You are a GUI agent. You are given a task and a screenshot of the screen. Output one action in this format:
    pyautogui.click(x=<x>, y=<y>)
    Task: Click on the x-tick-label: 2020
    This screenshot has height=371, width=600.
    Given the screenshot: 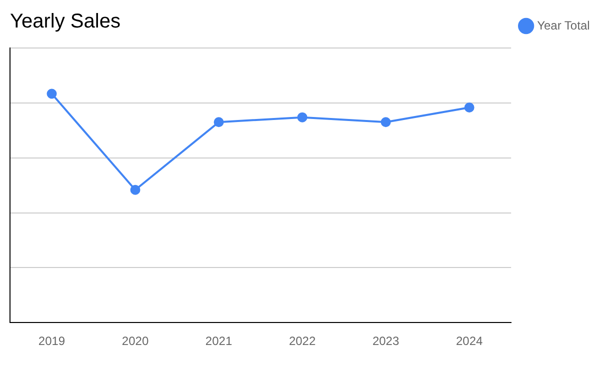 What is the action you would take?
    pyautogui.click(x=135, y=341)
    